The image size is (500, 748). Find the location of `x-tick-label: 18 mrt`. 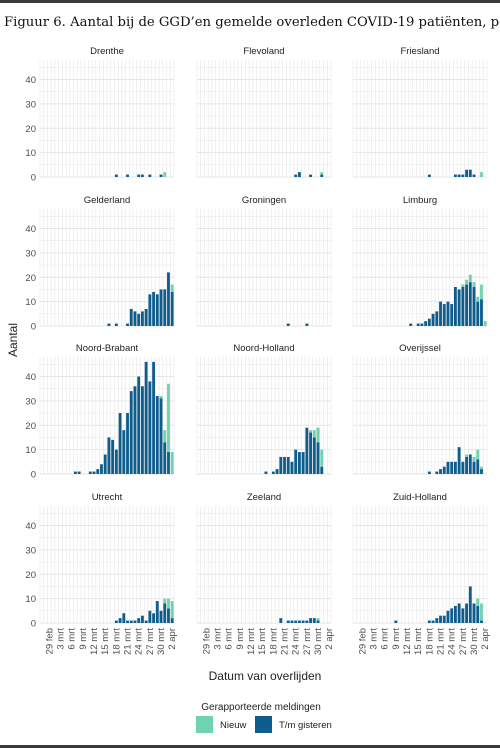

x-tick-label: 18 mrt is located at coordinates (116, 641).